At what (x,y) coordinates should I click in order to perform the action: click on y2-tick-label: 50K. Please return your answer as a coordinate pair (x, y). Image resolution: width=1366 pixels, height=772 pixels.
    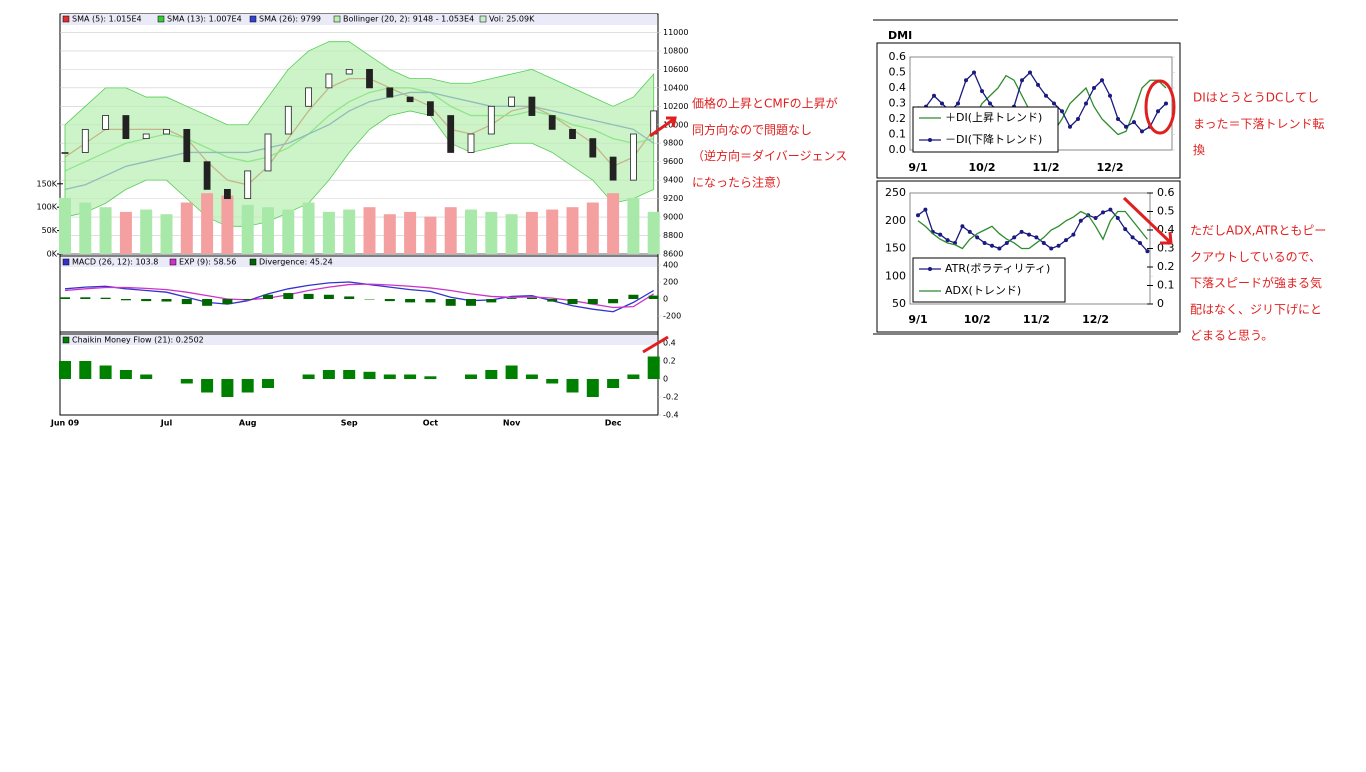
    Looking at the image, I should click on (50, 230).